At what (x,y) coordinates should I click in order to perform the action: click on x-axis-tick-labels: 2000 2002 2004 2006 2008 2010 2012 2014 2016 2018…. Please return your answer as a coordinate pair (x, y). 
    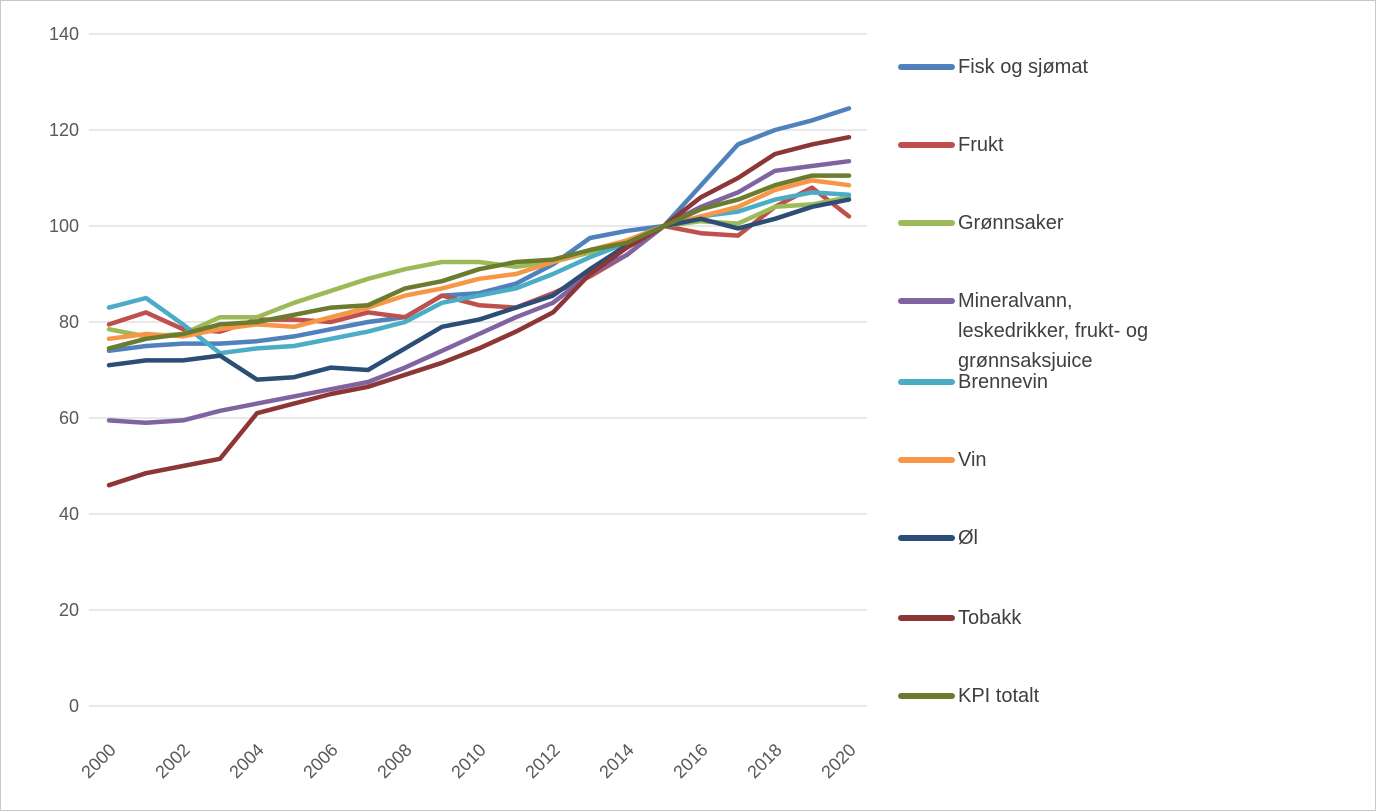
    Looking at the image, I should click on (468, 761).